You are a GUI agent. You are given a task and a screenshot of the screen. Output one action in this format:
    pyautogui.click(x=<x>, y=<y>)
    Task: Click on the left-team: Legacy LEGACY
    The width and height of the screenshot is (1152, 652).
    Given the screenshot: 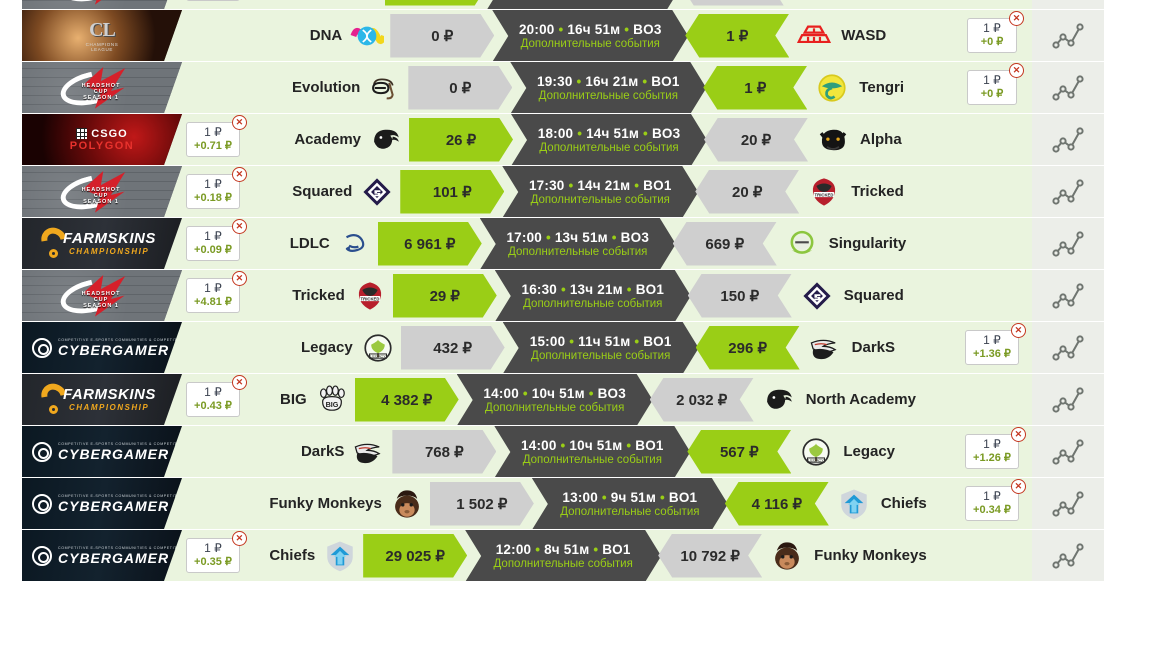 What is the action you would take?
    pyautogui.click(x=322, y=347)
    